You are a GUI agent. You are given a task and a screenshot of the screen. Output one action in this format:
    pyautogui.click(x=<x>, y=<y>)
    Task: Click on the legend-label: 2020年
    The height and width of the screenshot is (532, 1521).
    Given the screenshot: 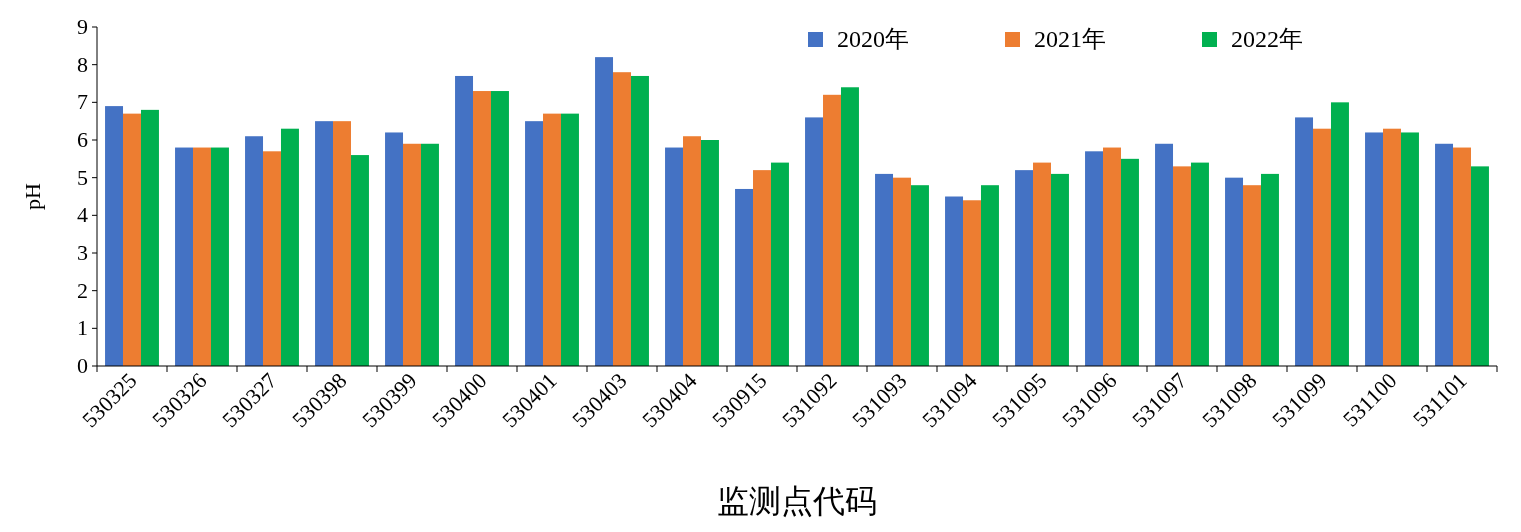 What is the action you would take?
    pyautogui.click(x=873, y=39)
    